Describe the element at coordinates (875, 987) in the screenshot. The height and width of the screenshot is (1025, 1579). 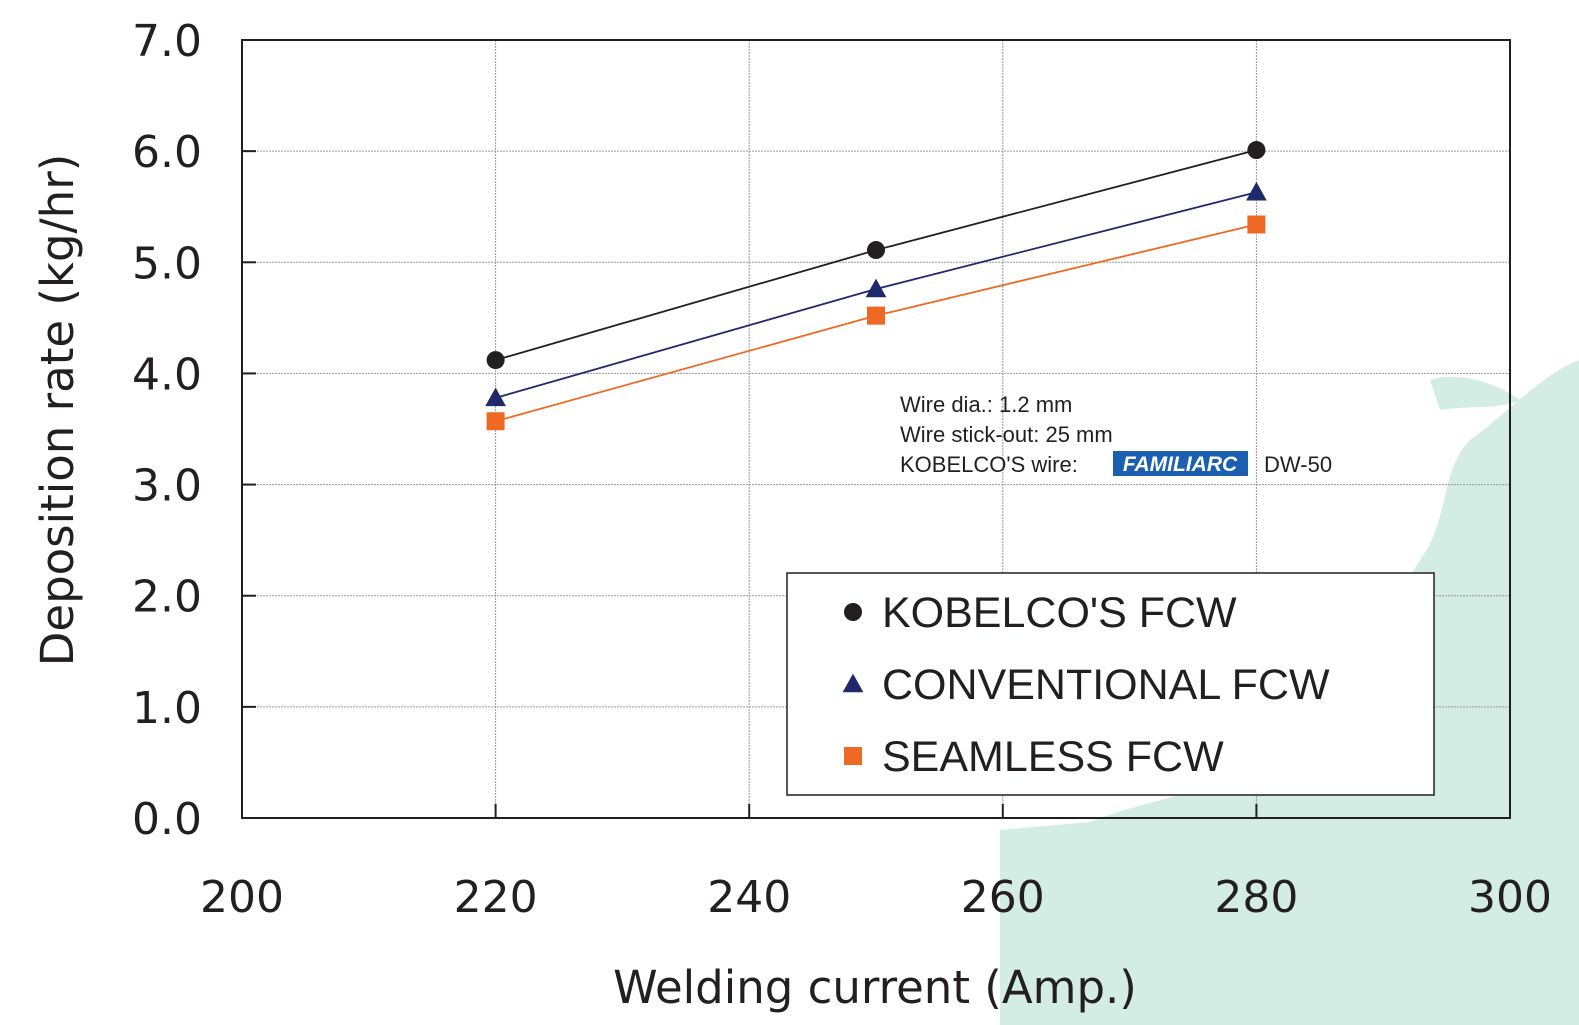
I see `x-axis-title: Welding current (Amp.)` at that location.